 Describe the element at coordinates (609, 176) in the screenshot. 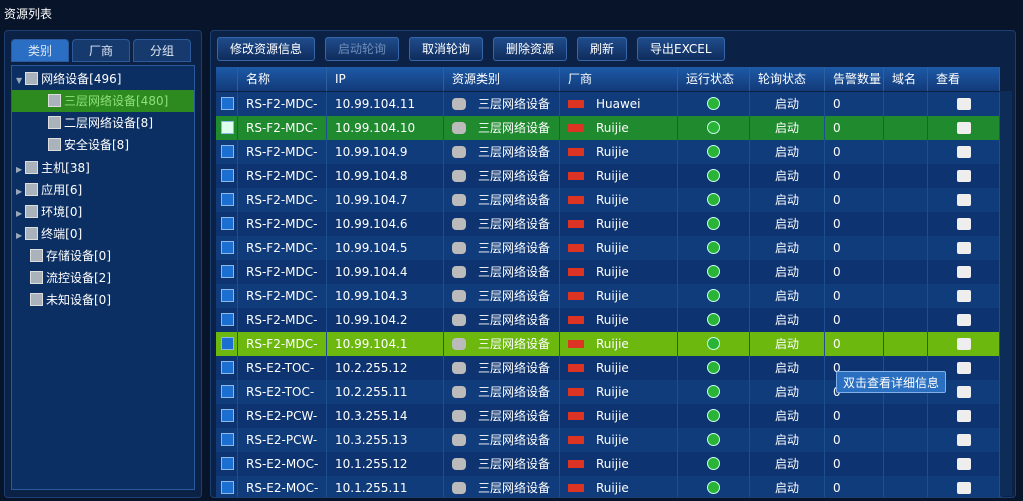

I see `table-row: RS-F2-MDC- 10.99.104.8 三层网络设备 Ruijie 启动 0` at that location.